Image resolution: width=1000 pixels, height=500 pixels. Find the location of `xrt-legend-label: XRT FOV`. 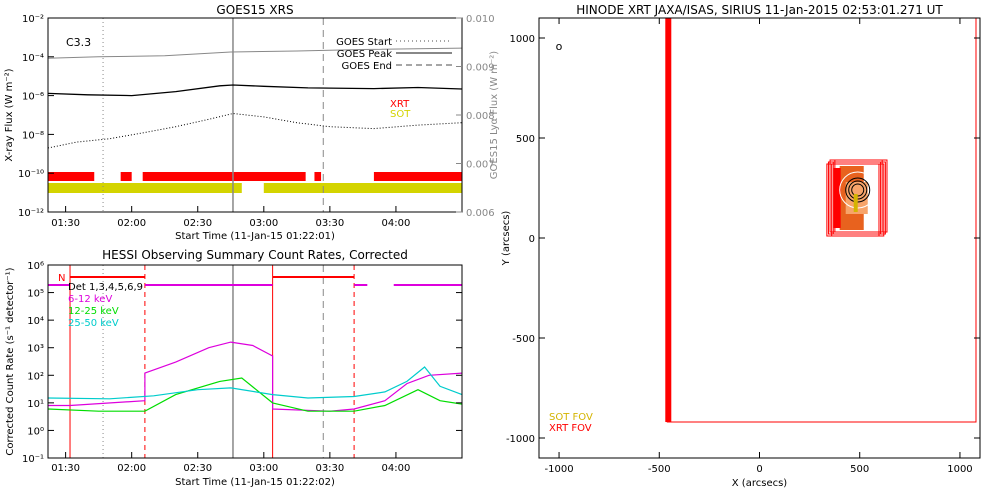

xrt-legend-label: XRT FOV is located at coordinates (570, 428).